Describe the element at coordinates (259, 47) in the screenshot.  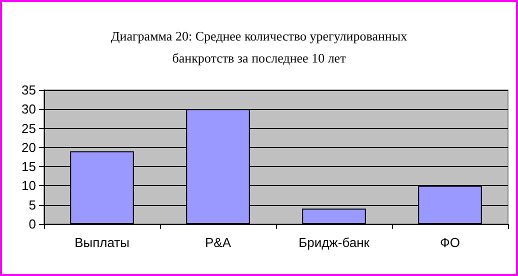
I see `chart-title: Диаграмма 20: Среднее количество урегулированных банкротств за последнее 10 лет` at that location.